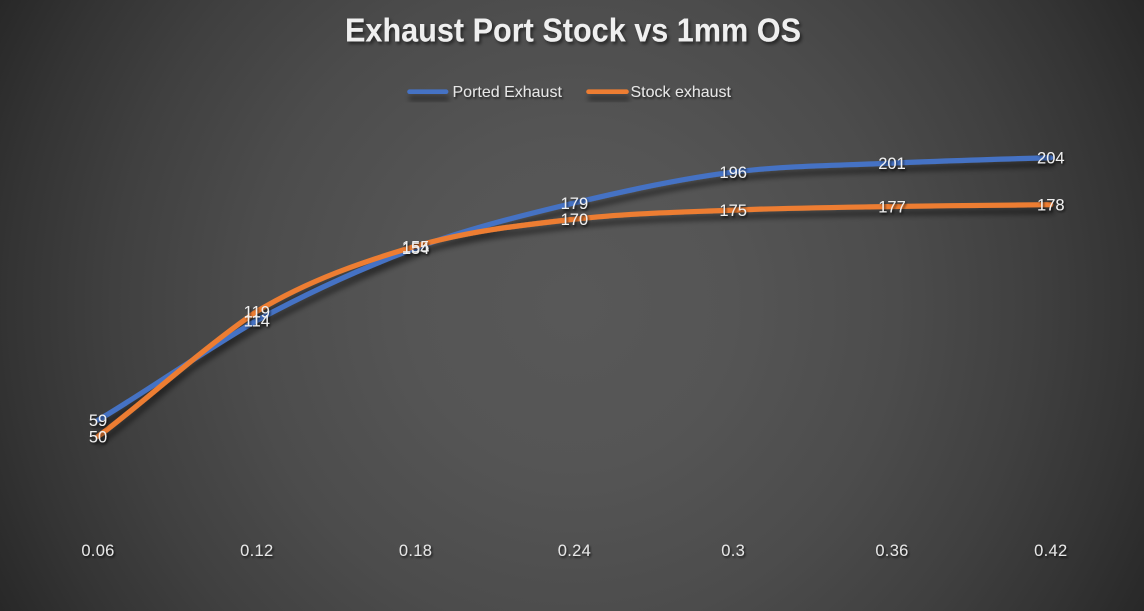  I want to click on svg-text: 178, so click(1051, 206).